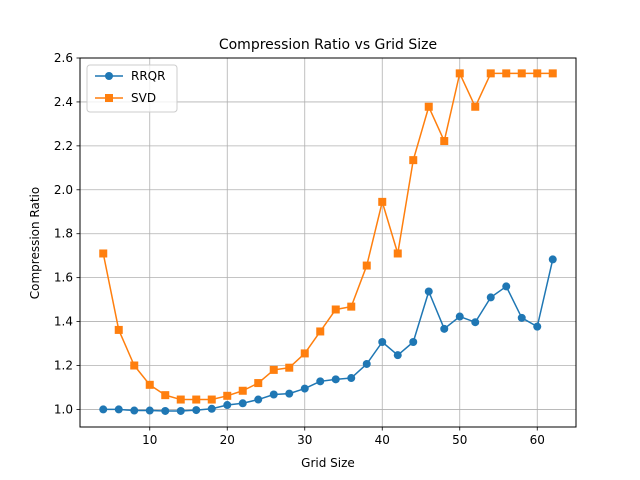  What do you see at coordinates (148, 76) in the screenshot?
I see `legend-label-rrqr: RRQR` at bounding box center [148, 76].